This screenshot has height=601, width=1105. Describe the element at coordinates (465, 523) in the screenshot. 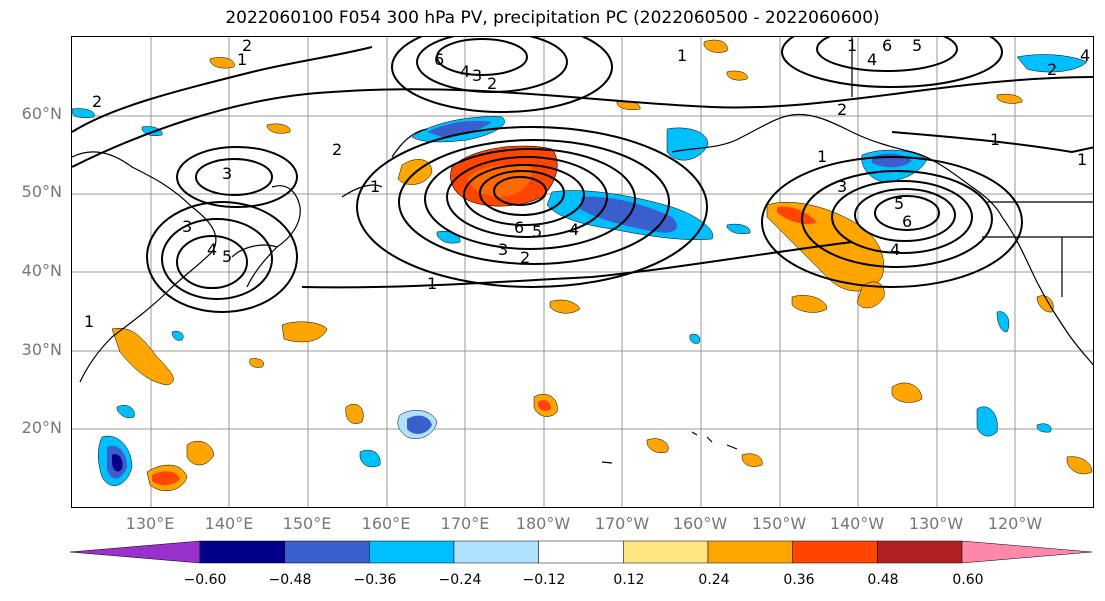

I see `lon-label: 170°E` at that location.